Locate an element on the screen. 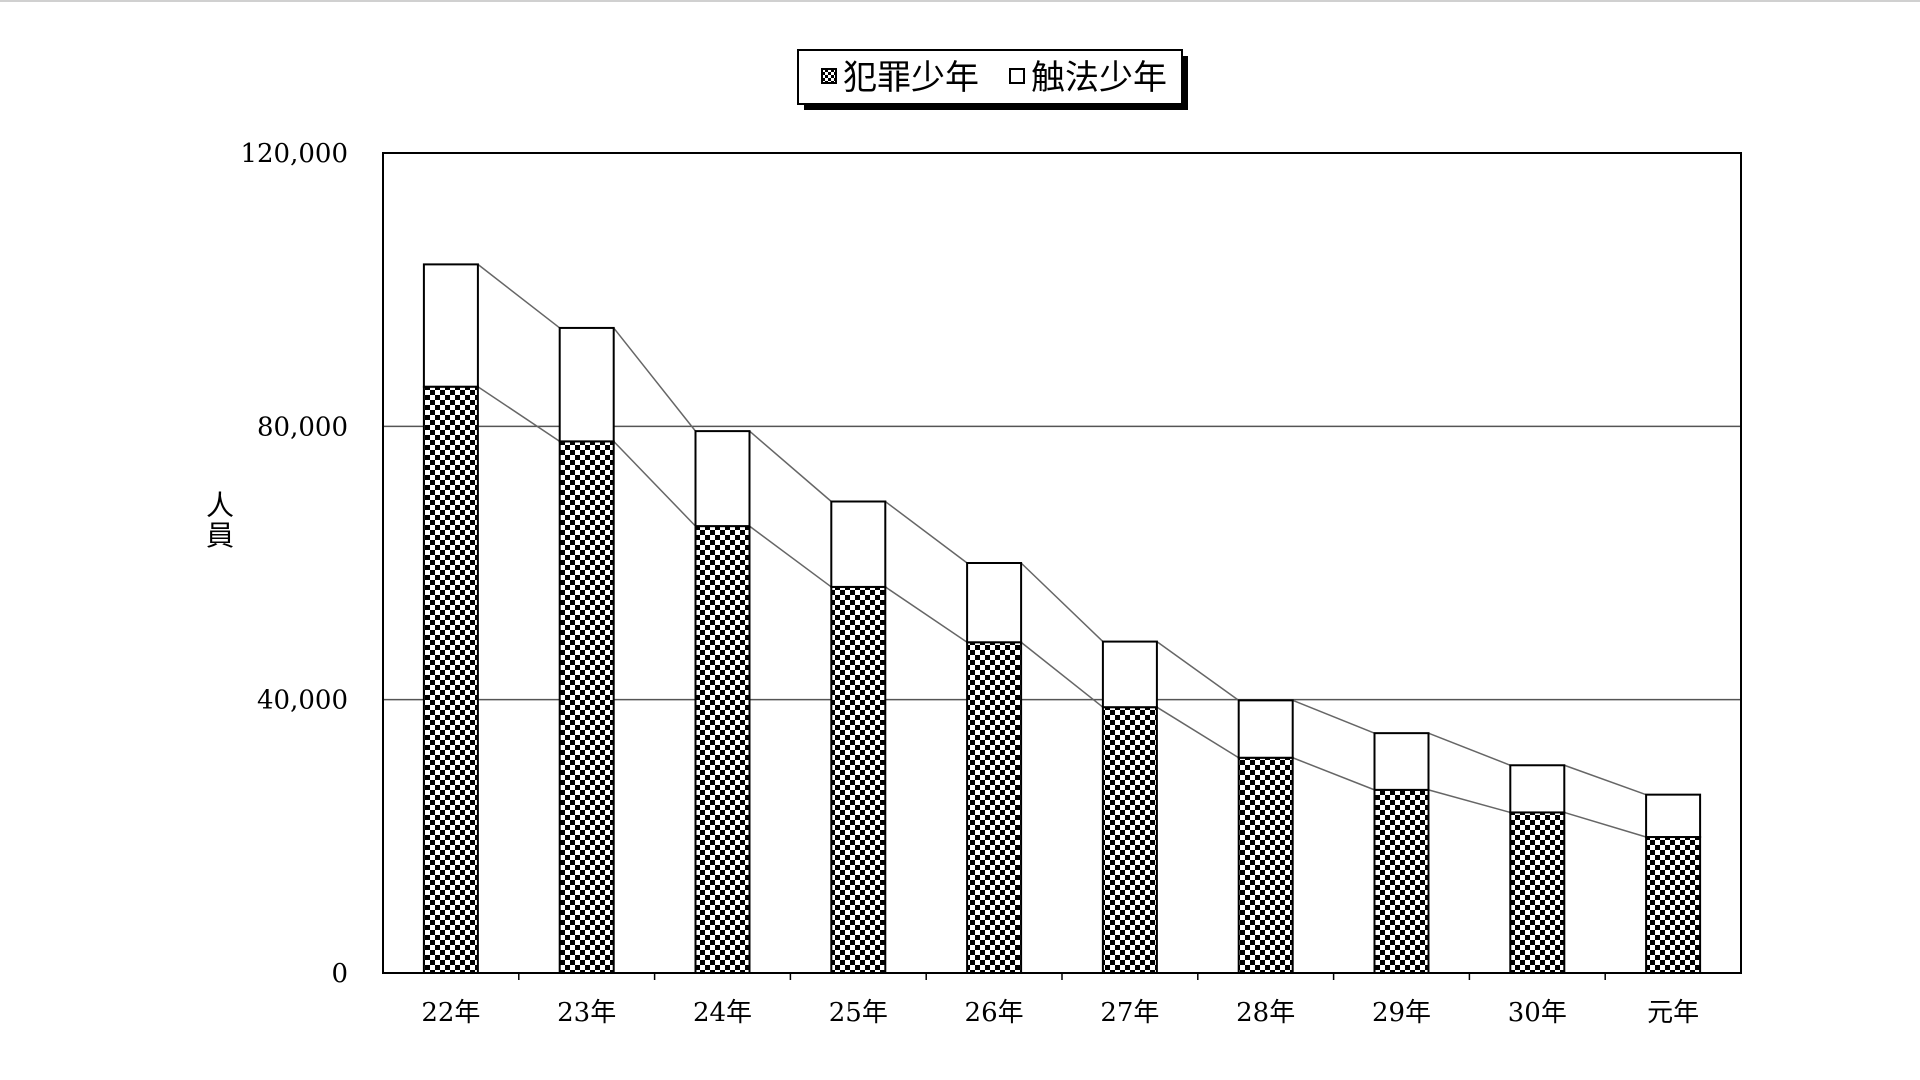 Image resolution: width=1920 pixels, height=1080 pixels. legend-box is located at coordinates (990, 77).